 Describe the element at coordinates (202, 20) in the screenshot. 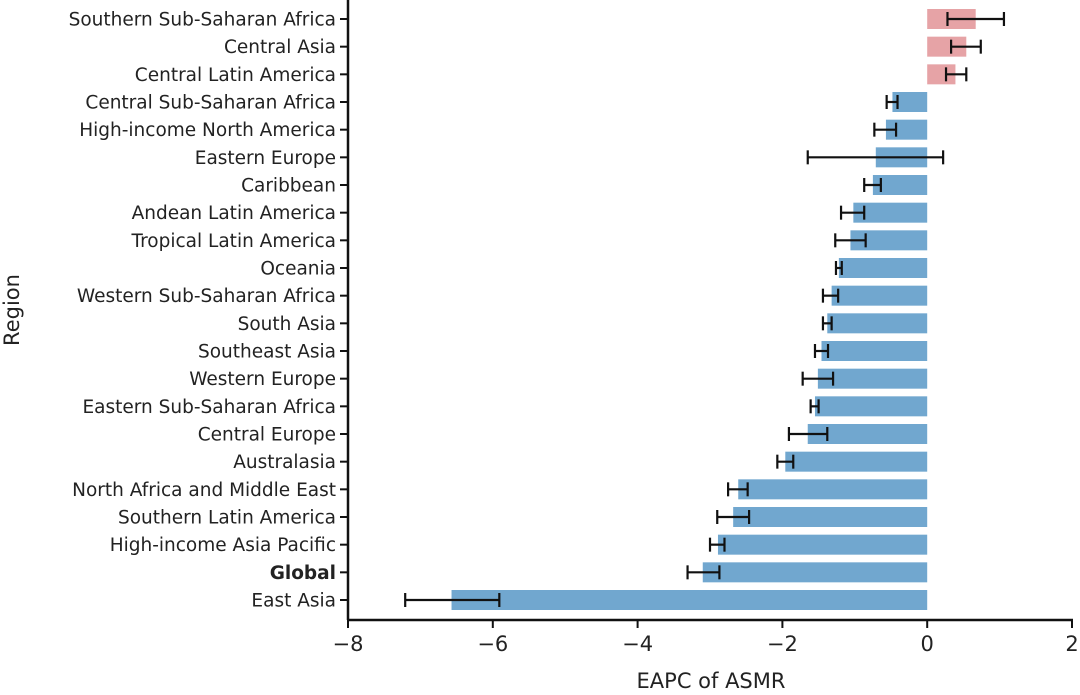

I see `y-tick-label: Southern Sub-Saharan Africa` at that location.